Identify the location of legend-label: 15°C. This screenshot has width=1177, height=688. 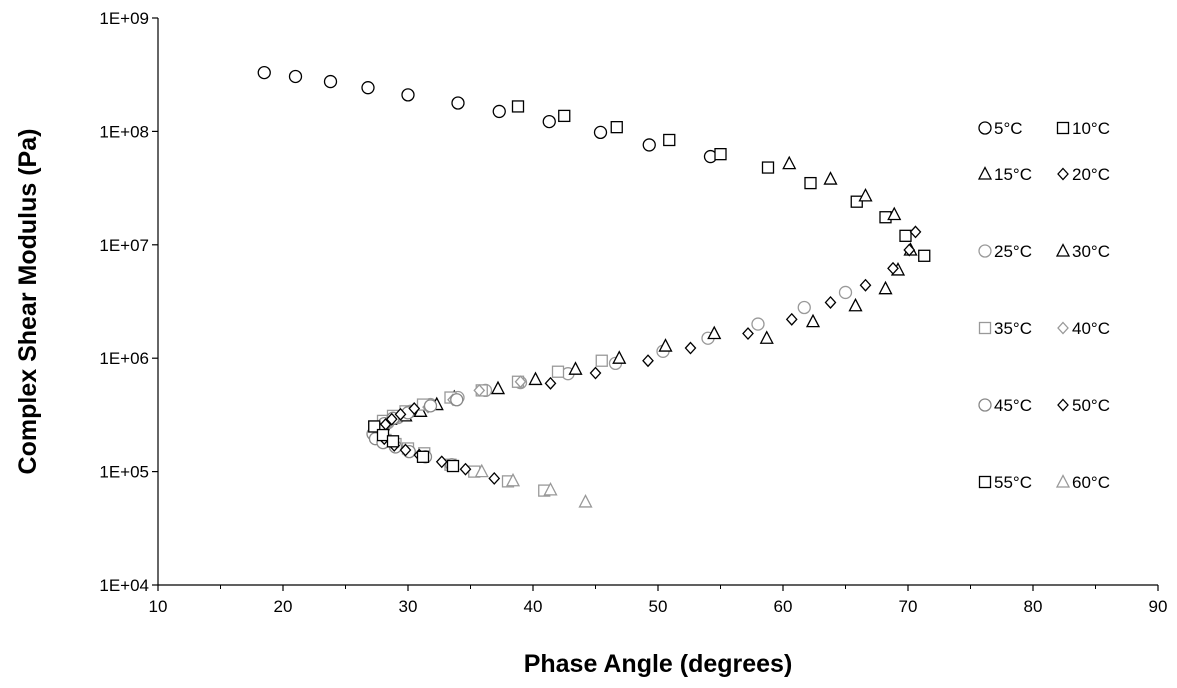
(1013, 174).